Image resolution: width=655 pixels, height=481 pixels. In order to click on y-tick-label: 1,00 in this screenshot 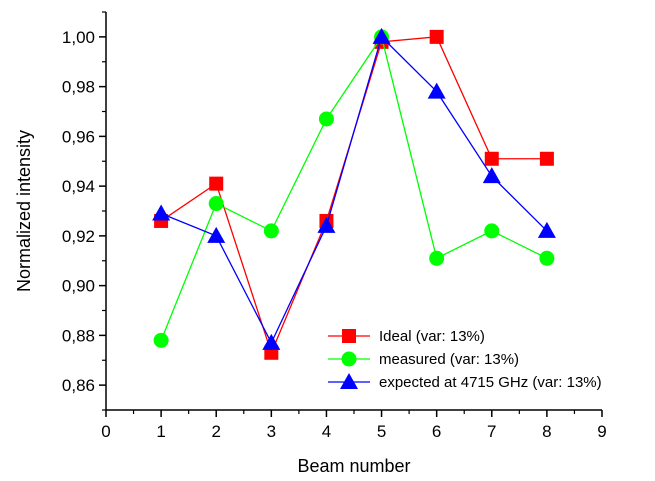, I will do `click(78, 37)`.